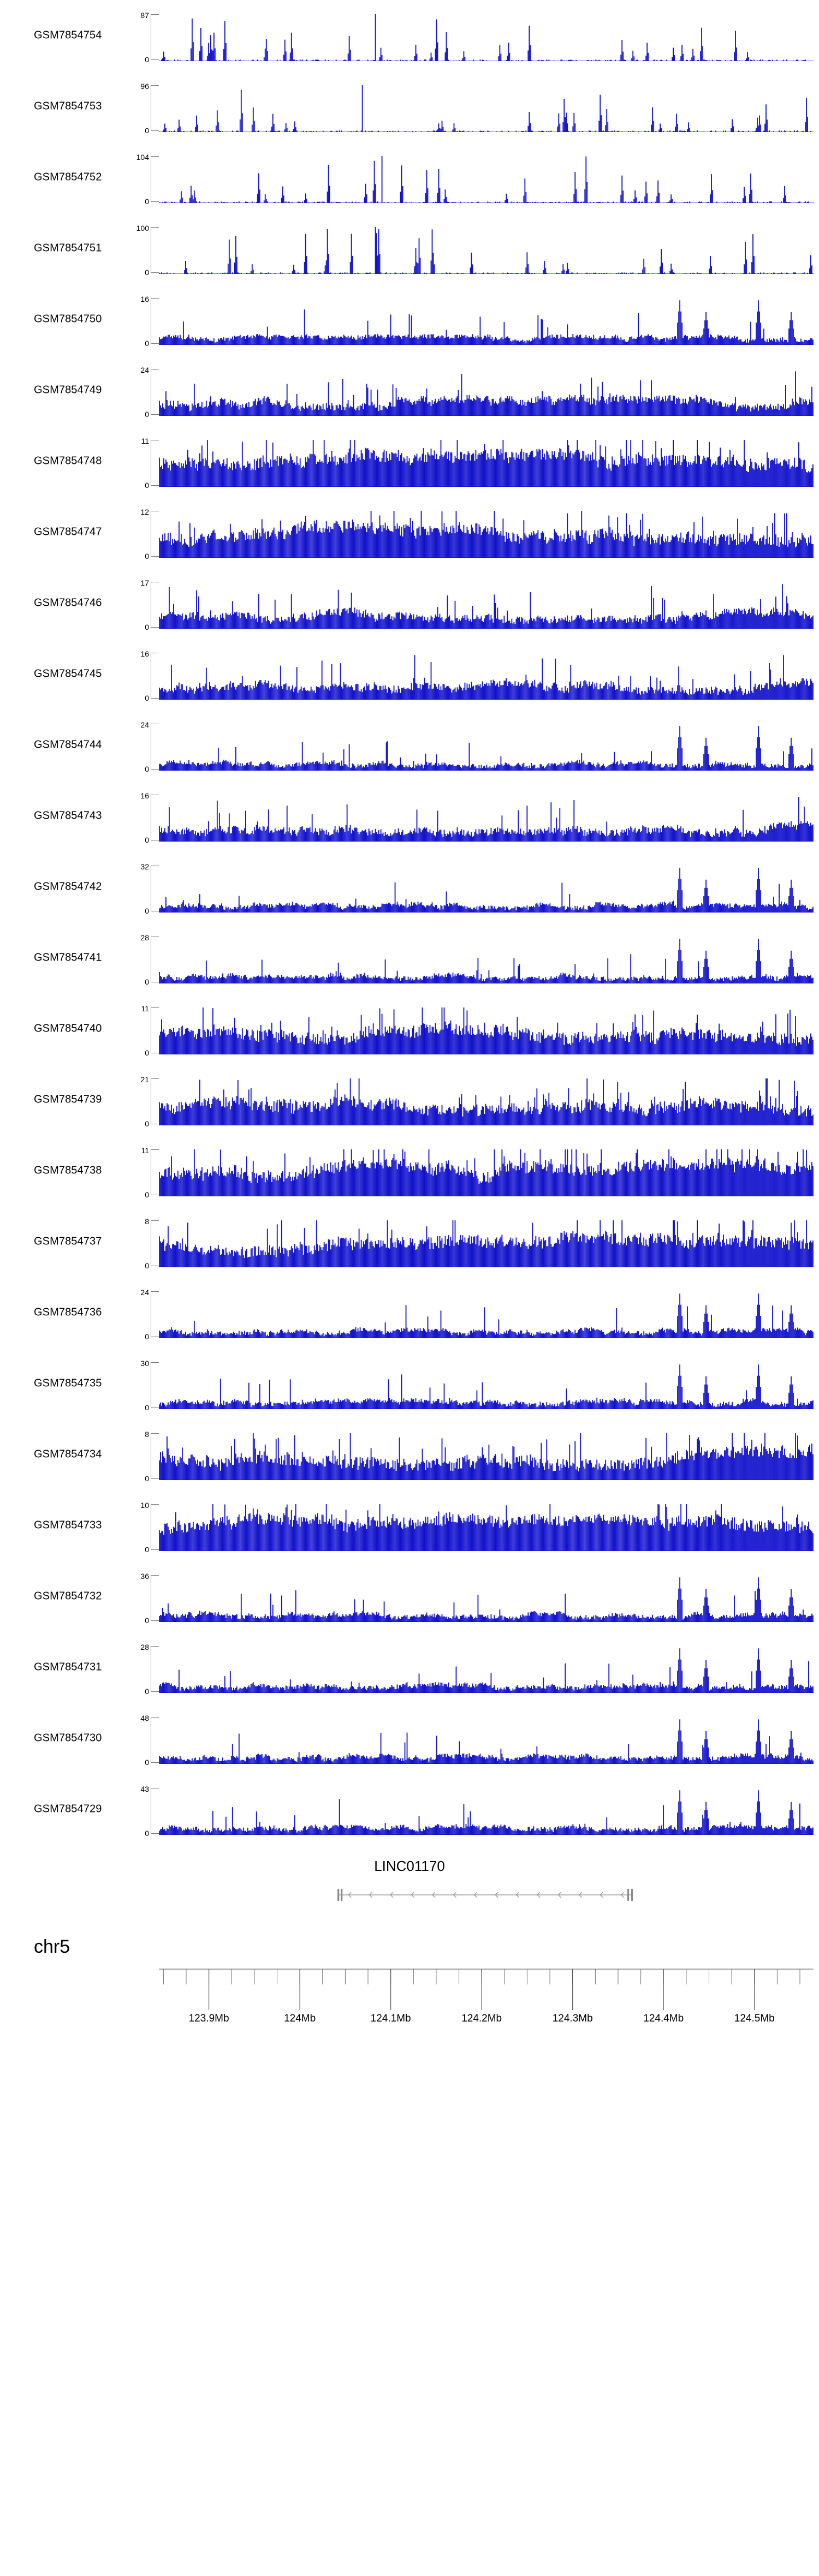 The height and width of the screenshot is (2576, 819). I want to click on gene-name-label: LINC01170, so click(410, 1866).